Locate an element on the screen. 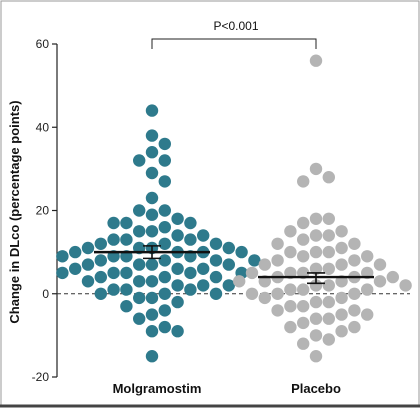 The height and width of the screenshot is (420, 420). y-tick-label: 0 is located at coordinates (45, 294).